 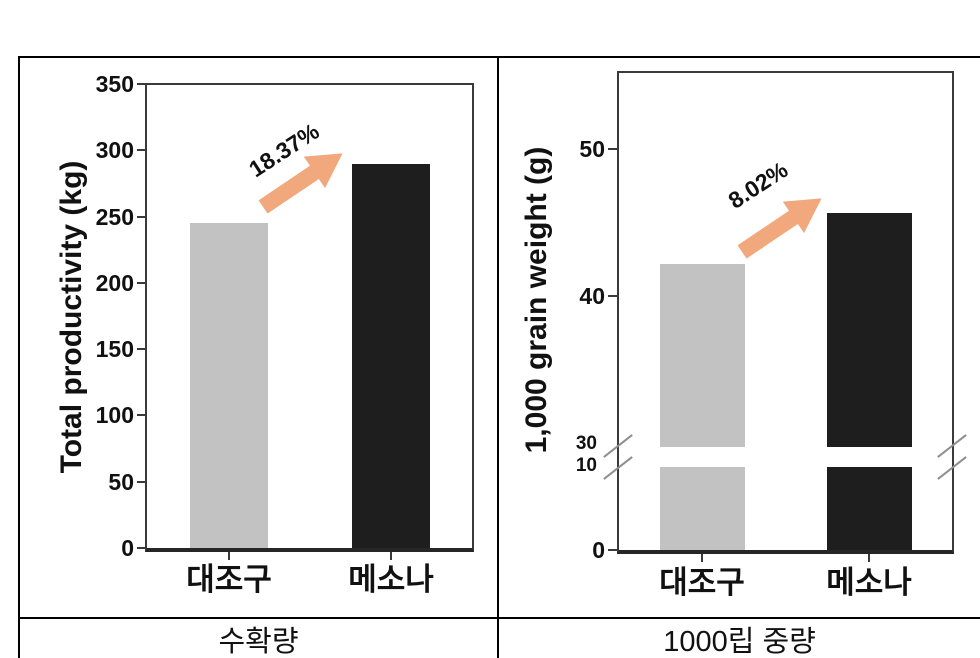 What do you see at coordinates (869, 508) in the screenshot?
I see `bar-mesona-lower` at bounding box center [869, 508].